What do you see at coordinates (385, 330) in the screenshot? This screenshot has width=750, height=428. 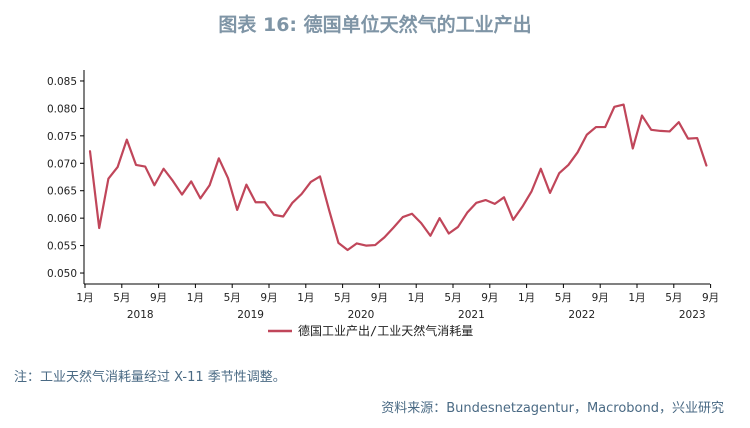 I see `legend-label: 德国工业产出/工业天然气消耗量` at bounding box center [385, 330].